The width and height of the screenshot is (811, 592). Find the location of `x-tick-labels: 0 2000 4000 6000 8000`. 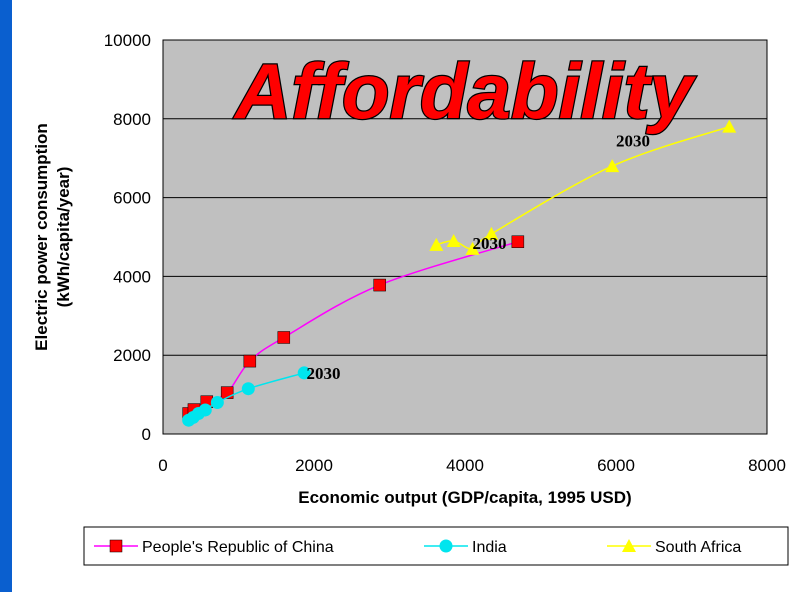

x-tick-labels: 0 2000 4000 6000 8000 is located at coordinates (472, 465).